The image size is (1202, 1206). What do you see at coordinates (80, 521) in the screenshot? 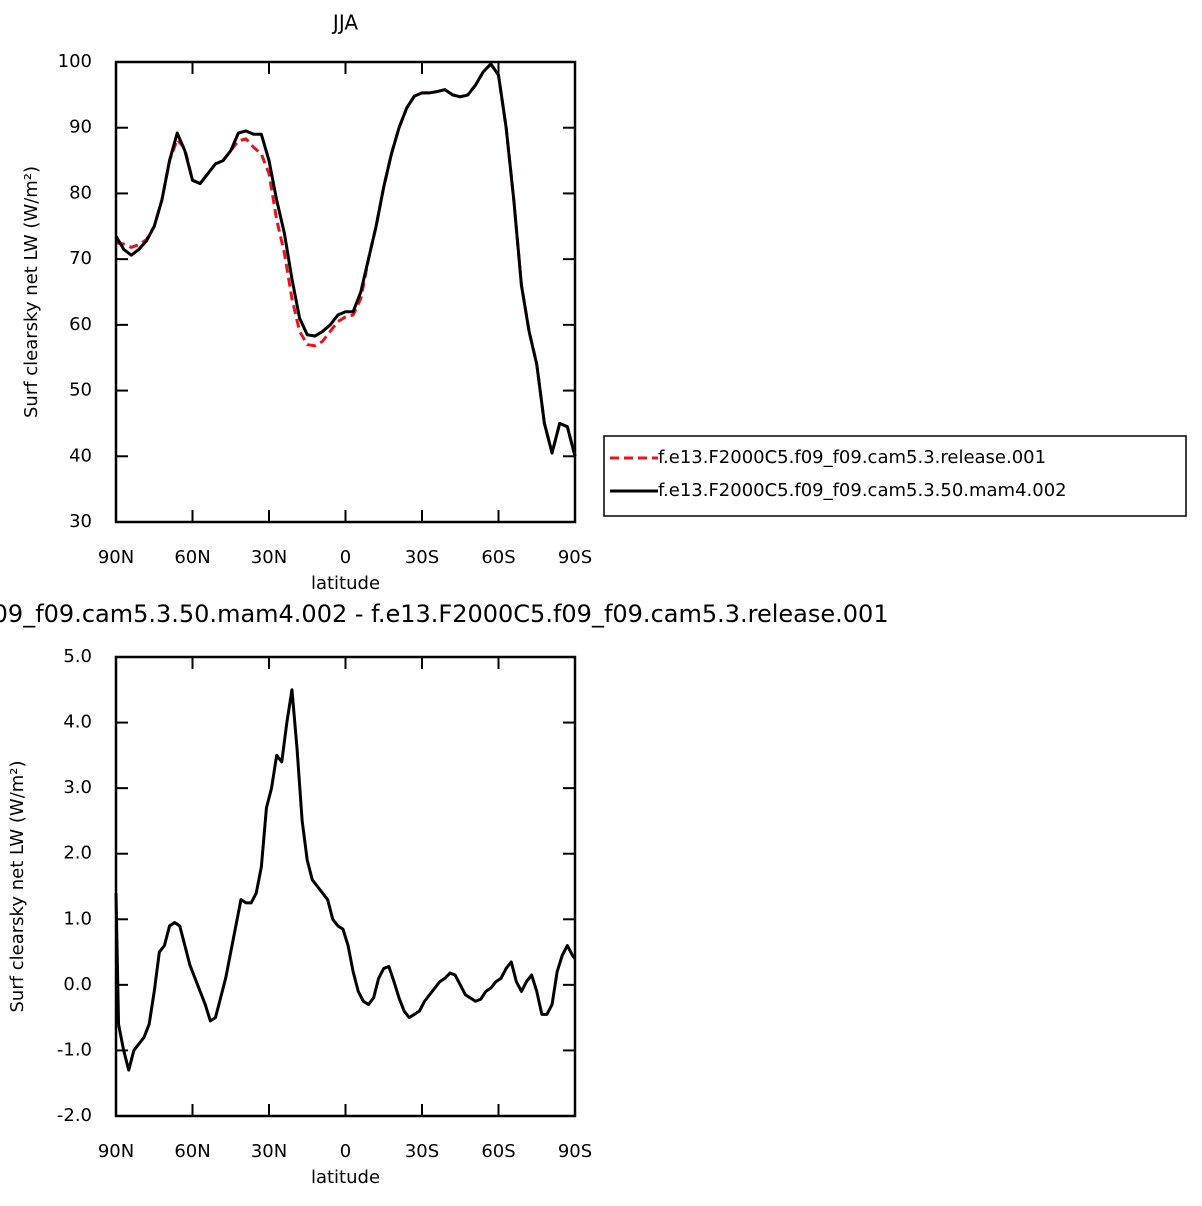
I see `y-tick-label: 30` at bounding box center [80, 521].